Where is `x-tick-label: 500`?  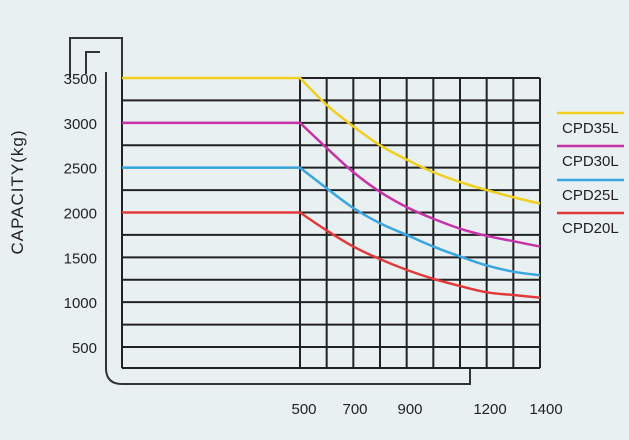 x-tick-label: 500 is located at coordinates (303, 409).